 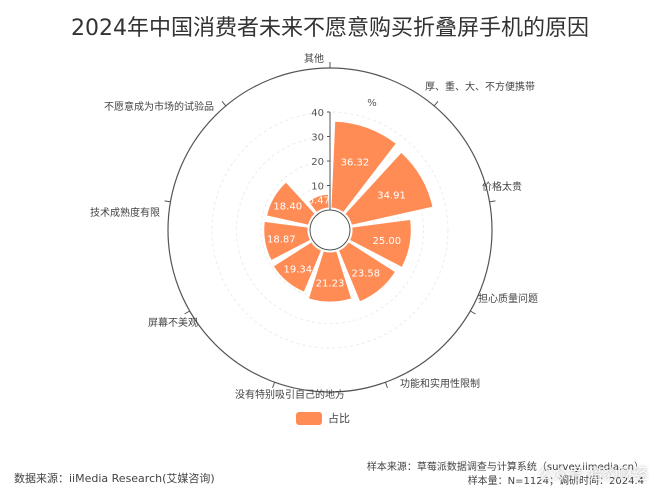 What do you see at coordinates (502, 186) in the screenshot?
I see `category-label: 价格太贵` at bounding box center [502, 186].